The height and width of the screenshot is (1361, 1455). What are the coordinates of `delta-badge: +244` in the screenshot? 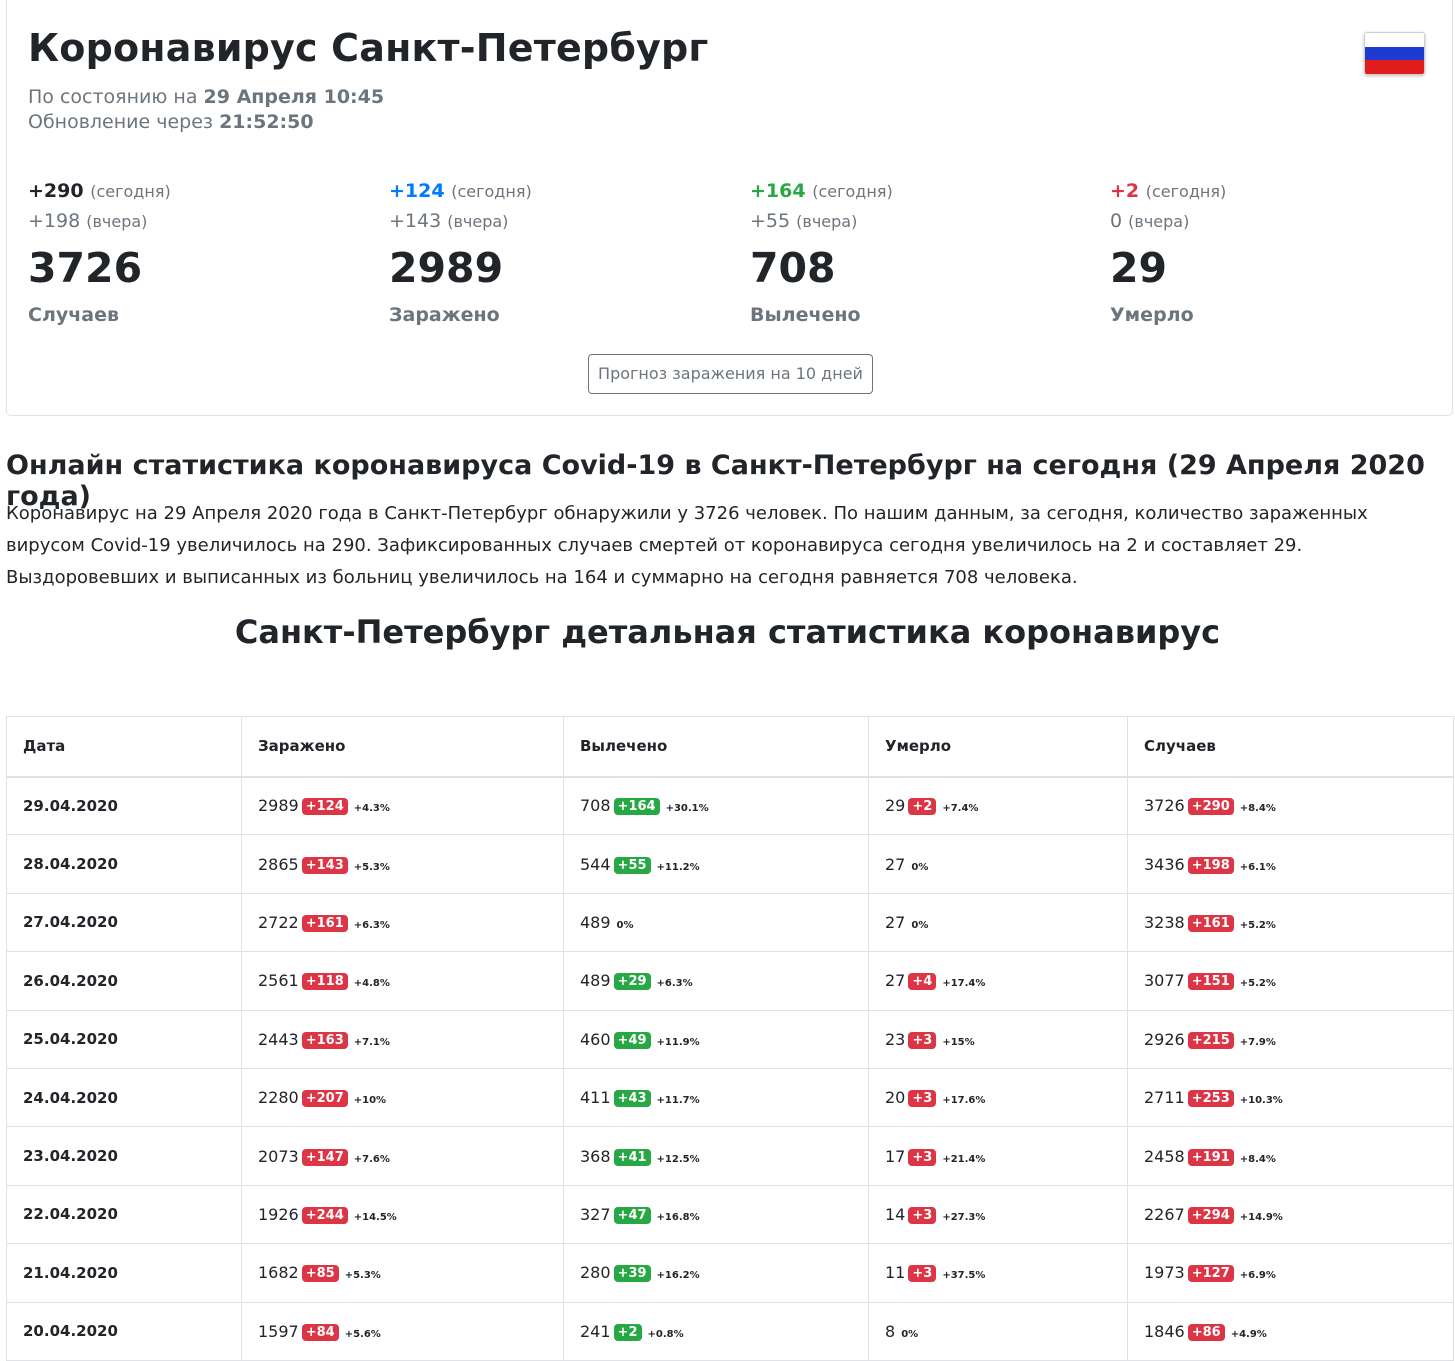 It's located at (324, 1215).